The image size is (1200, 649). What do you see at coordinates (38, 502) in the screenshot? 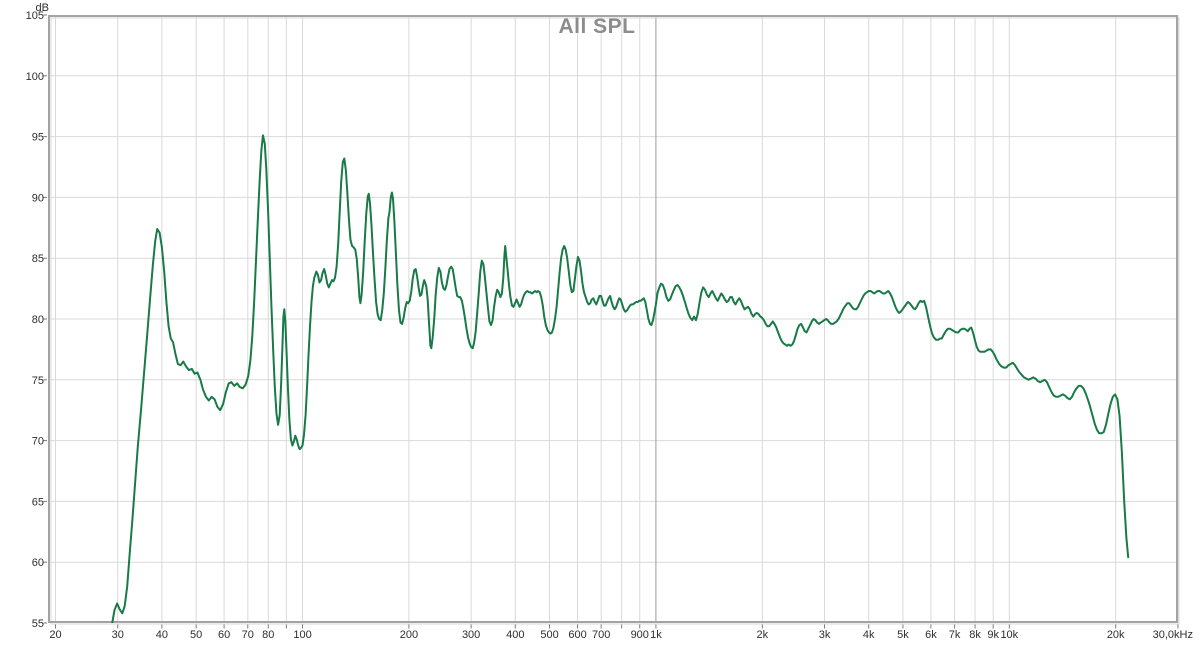
I see `y-tick-label: 65` at bounding box center [38, 502].